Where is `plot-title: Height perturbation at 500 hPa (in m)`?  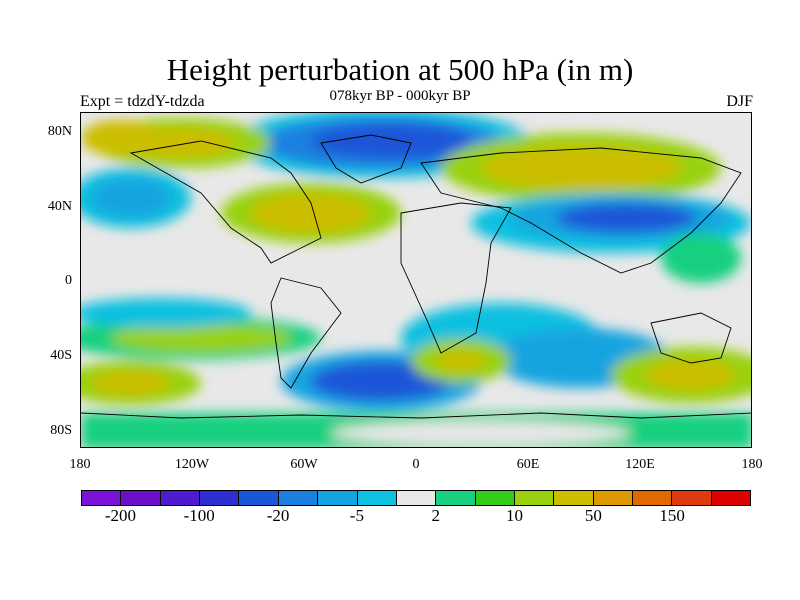
plot-title: Height perturbation at 500 hPa (in m) is located at coordinates (400, 69).